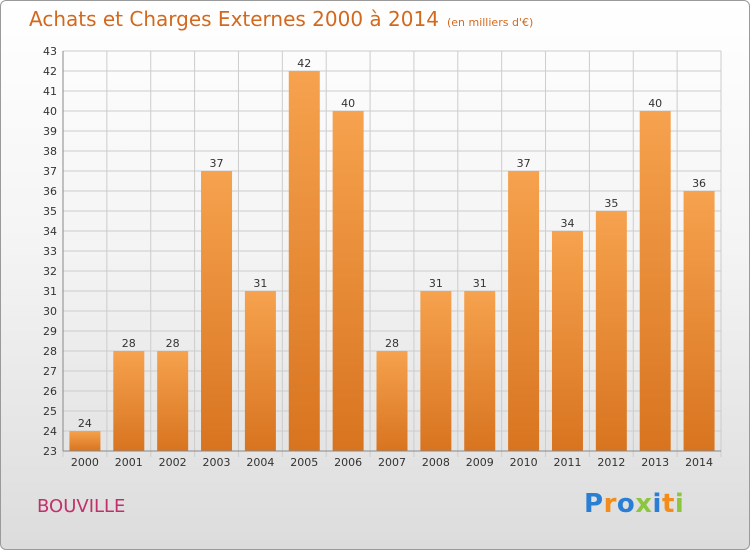 This screenshot has width=750, height=550. Describe the element at coordinates (567, 223) in the screenshot. I see `value-label: 34` at that location.